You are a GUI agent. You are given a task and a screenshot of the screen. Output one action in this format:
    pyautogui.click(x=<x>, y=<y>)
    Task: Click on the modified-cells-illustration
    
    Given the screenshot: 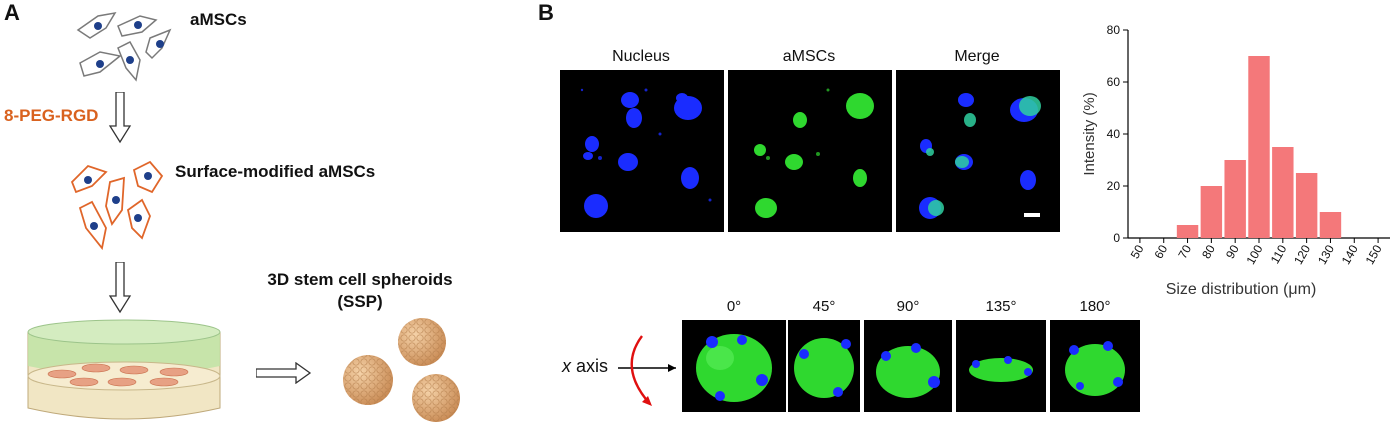 What is the action you would take?
    pyautogui.click(x=117, y=205)
    